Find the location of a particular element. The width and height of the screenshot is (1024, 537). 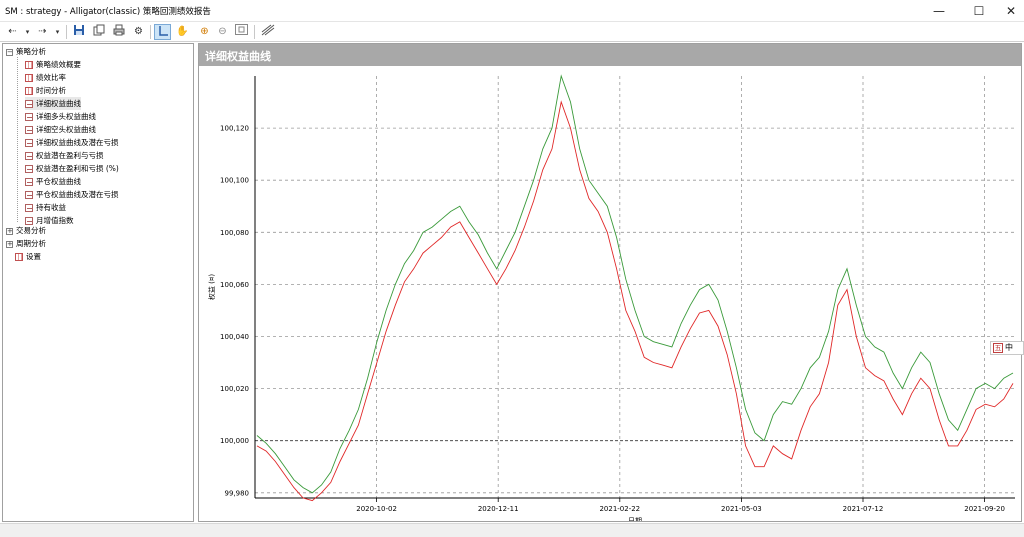

x-tick-label: 2021-07-12 is located at coordinates (863, 509).